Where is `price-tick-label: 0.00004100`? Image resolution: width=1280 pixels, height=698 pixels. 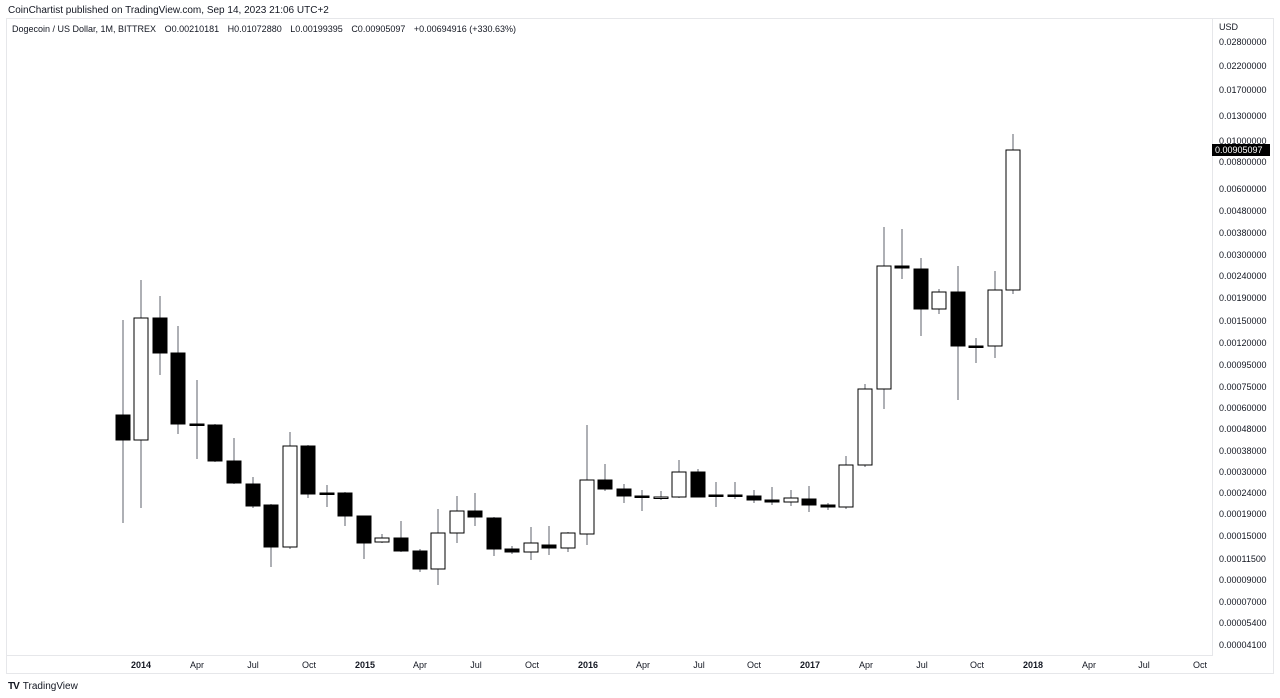
price-tick-label: 0.00004100 is located at coordinates (1243, 645).